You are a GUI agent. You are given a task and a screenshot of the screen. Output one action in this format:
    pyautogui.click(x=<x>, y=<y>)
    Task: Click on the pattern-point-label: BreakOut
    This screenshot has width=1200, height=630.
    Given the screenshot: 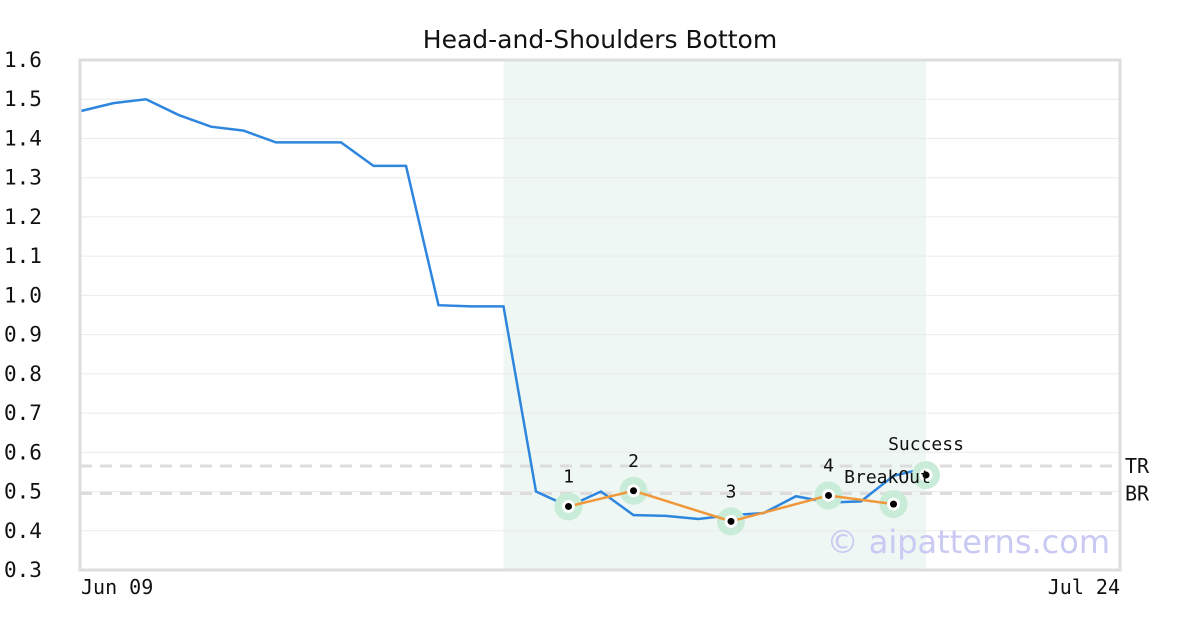 What is the action you would take?
    pyautogui.click(x=887, y=477)
    